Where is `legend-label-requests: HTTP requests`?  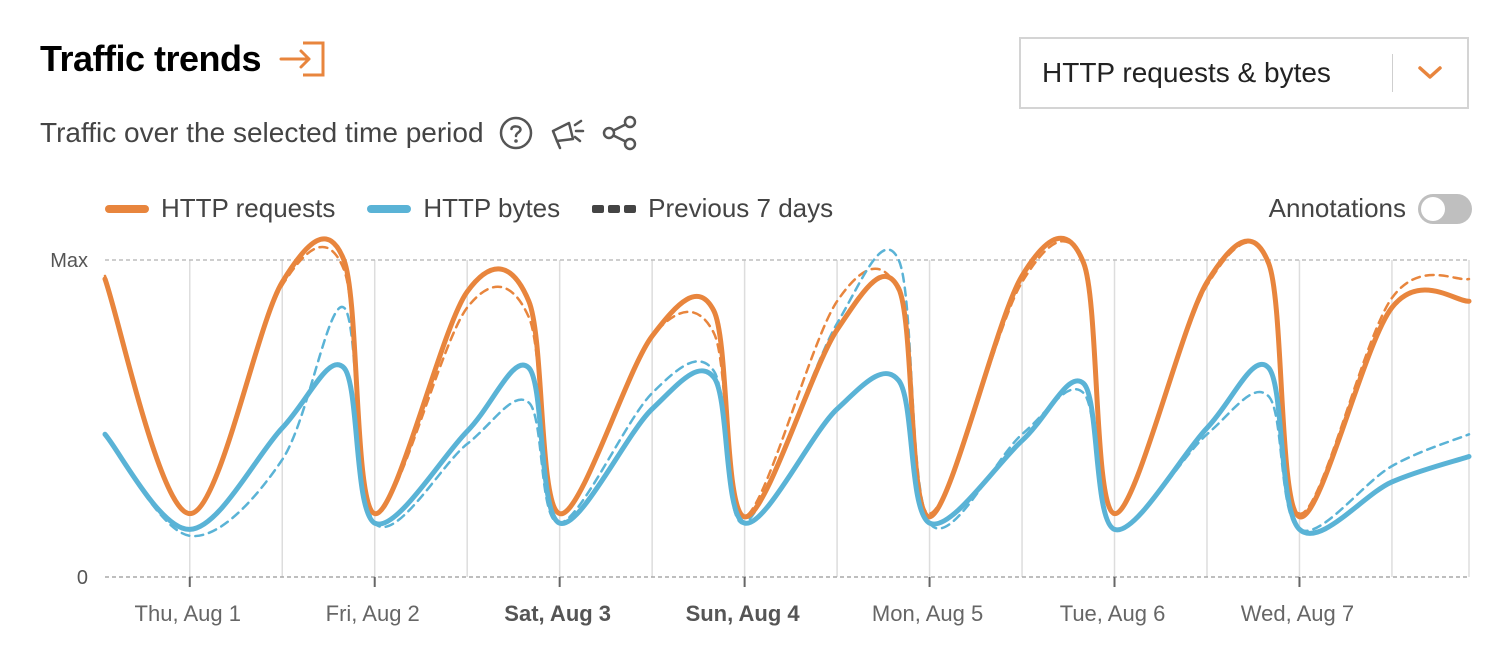 legend-label-requests: HTTP requests is located at coordinates (248, 208).